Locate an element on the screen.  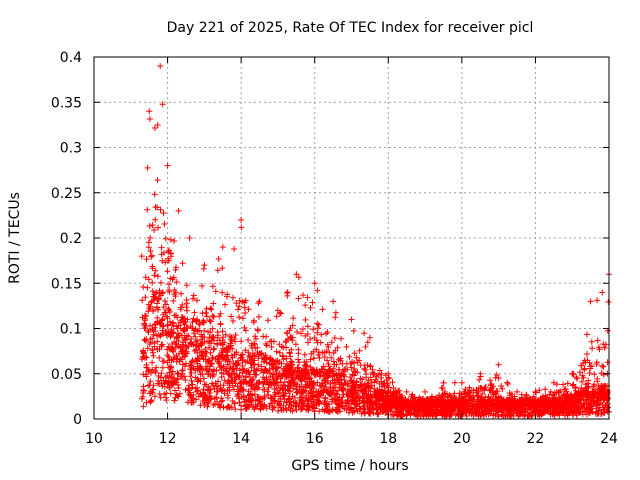
y-tick-labels: 0 0.05 0.1 0.15 0.2 0.25 0.3 0.35 0.4 is located at coordinates (66, 239).